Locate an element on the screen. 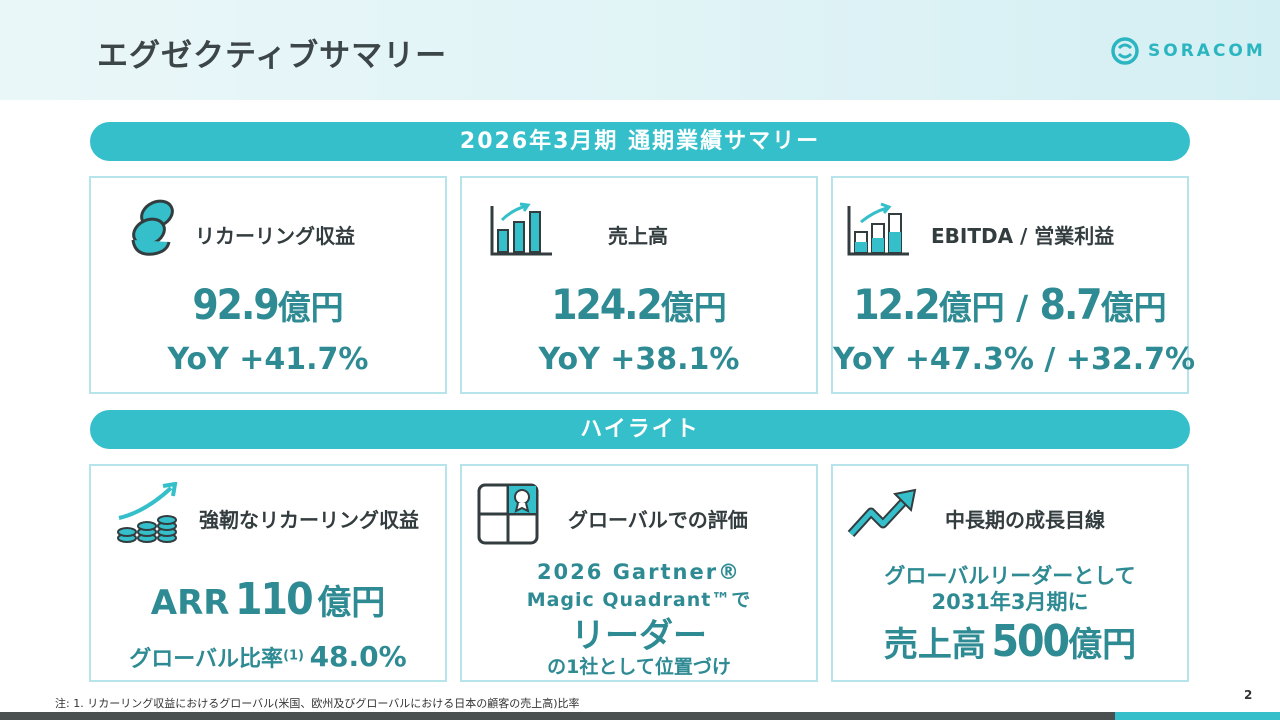 Image resolution: width=1280 pixels, height=720 pixels. gartner-line: 2026 Gartner® is located at coordinates (639, 572).